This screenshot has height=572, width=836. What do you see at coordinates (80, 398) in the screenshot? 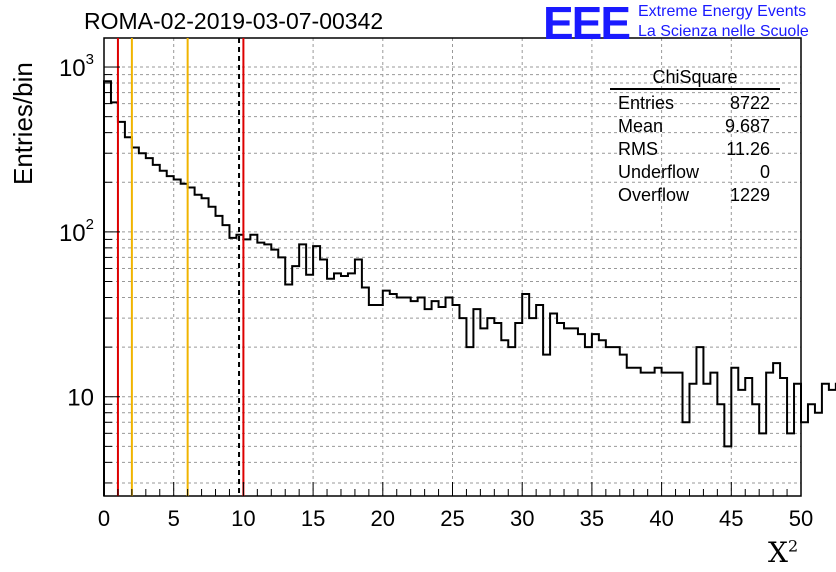
I see `y-tick-label: 10` at bounding box center [80, 398].